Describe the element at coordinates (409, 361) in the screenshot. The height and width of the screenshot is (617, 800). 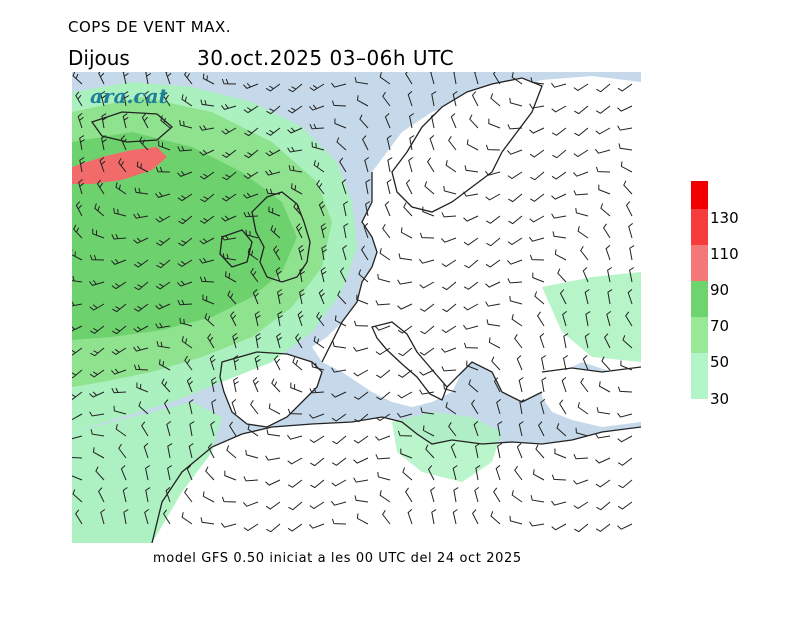
I see `land-italy` at that location.